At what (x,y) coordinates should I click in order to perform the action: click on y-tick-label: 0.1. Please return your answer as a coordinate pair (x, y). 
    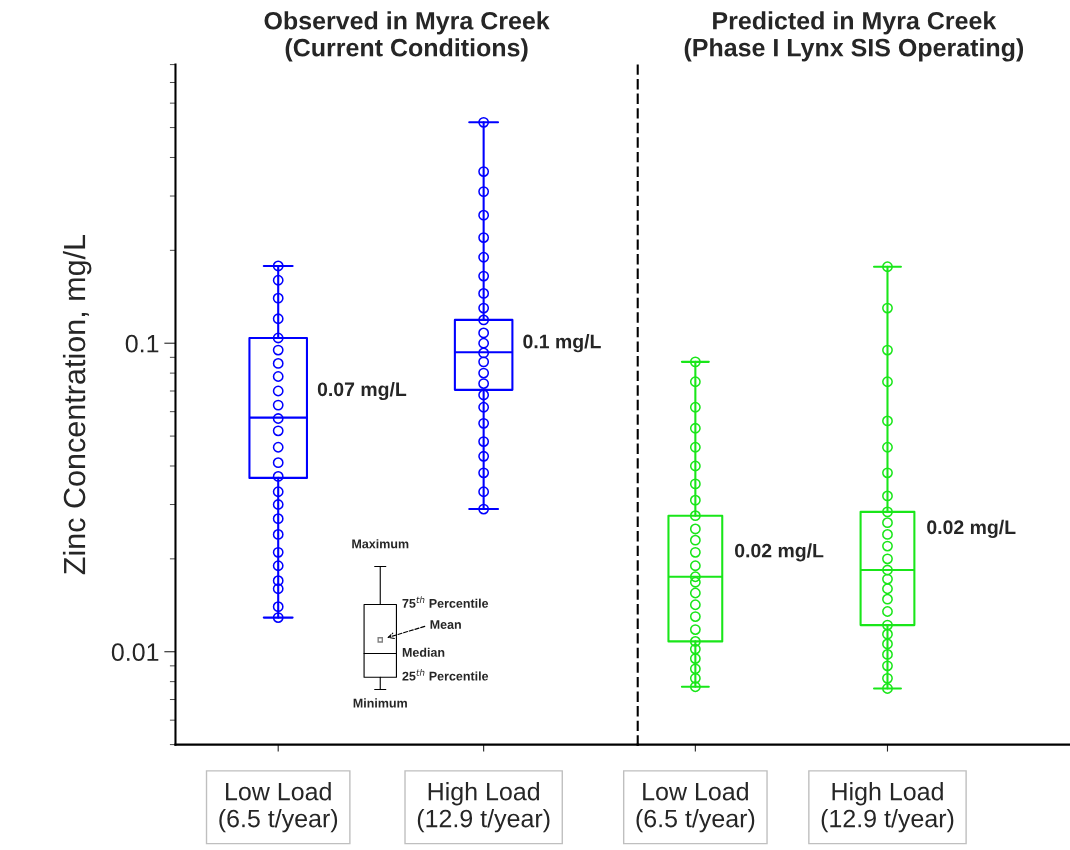
    Looking at the image, I should click on (142, 343).